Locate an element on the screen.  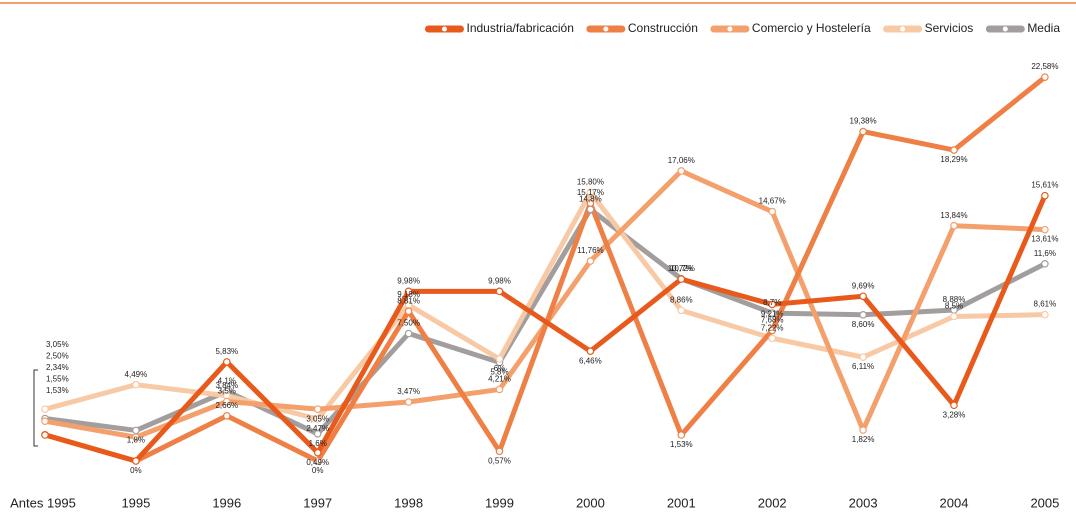
data-label: 3,5% is located at coordinates (227, 391).